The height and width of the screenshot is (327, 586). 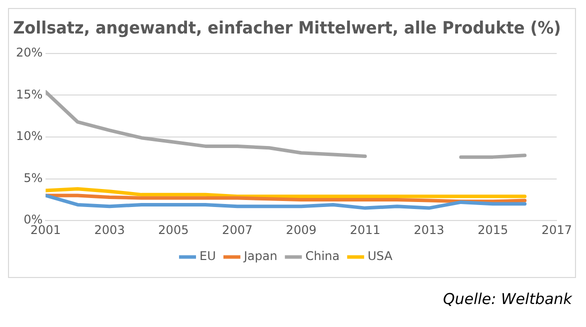 What do you see at coordinates (287, 28) in the screenshot?
I see `chart-title: Zollsatz, angewandt, einfacher Mittelwert, alle Produkte (%)` at bounding box center [287, 28].